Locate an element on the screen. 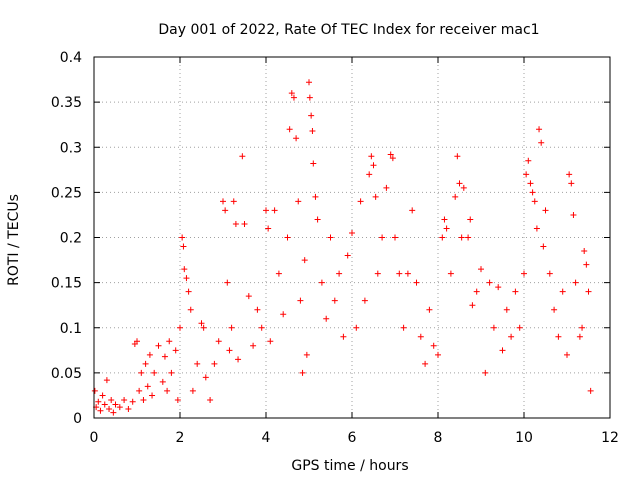 Image resolution: width=640 pixels, height=480 pixels. x-tick-label: 6 is located at coordinates (352, 438).